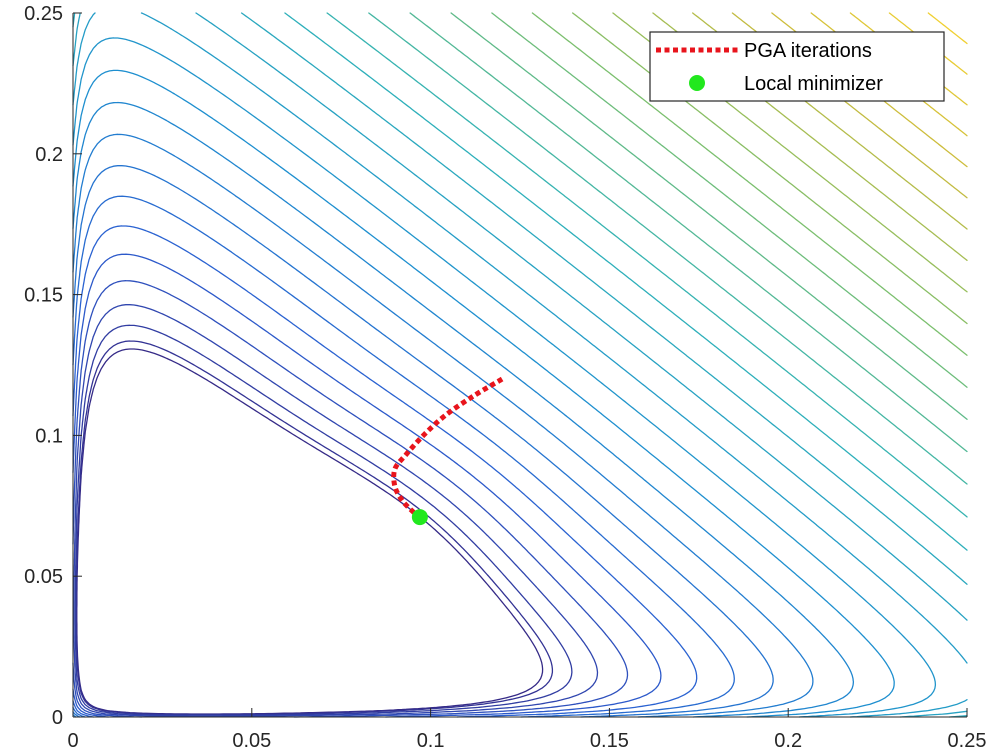  Describe the element at coordinates (447, 448) in the screenshot. I see `pga-iterations-path` at that location.